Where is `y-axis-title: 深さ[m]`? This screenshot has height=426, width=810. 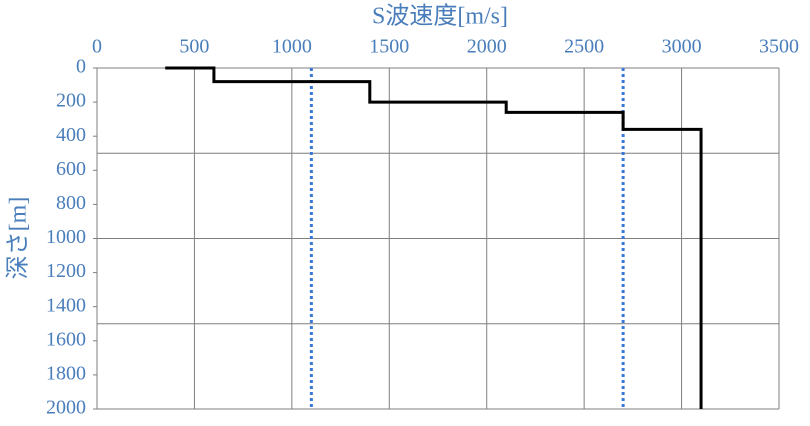 y-axis-title: 深さ[m] is located at coordinates (18, 238).